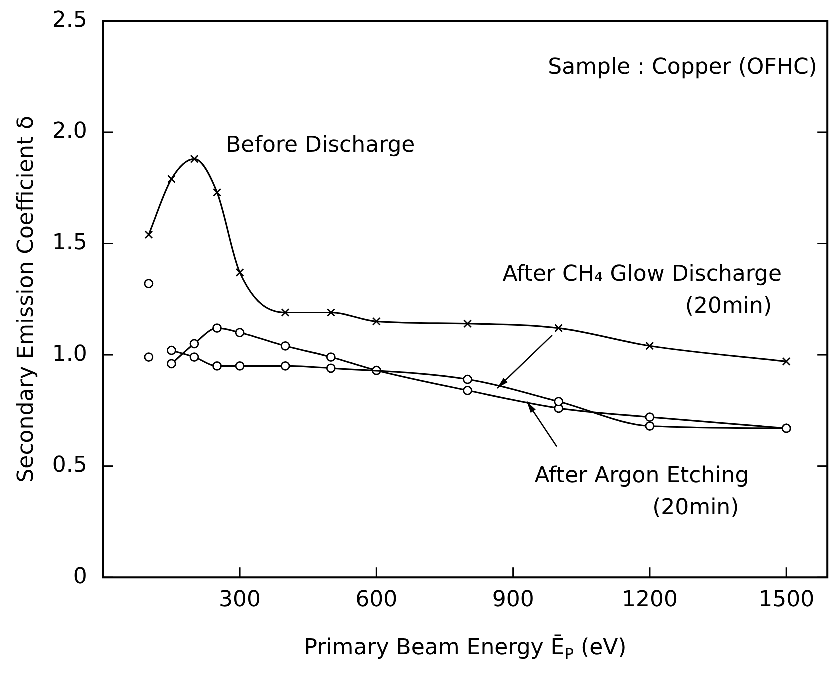  I want to click on x-tick-label: 900, so click(513, 600).